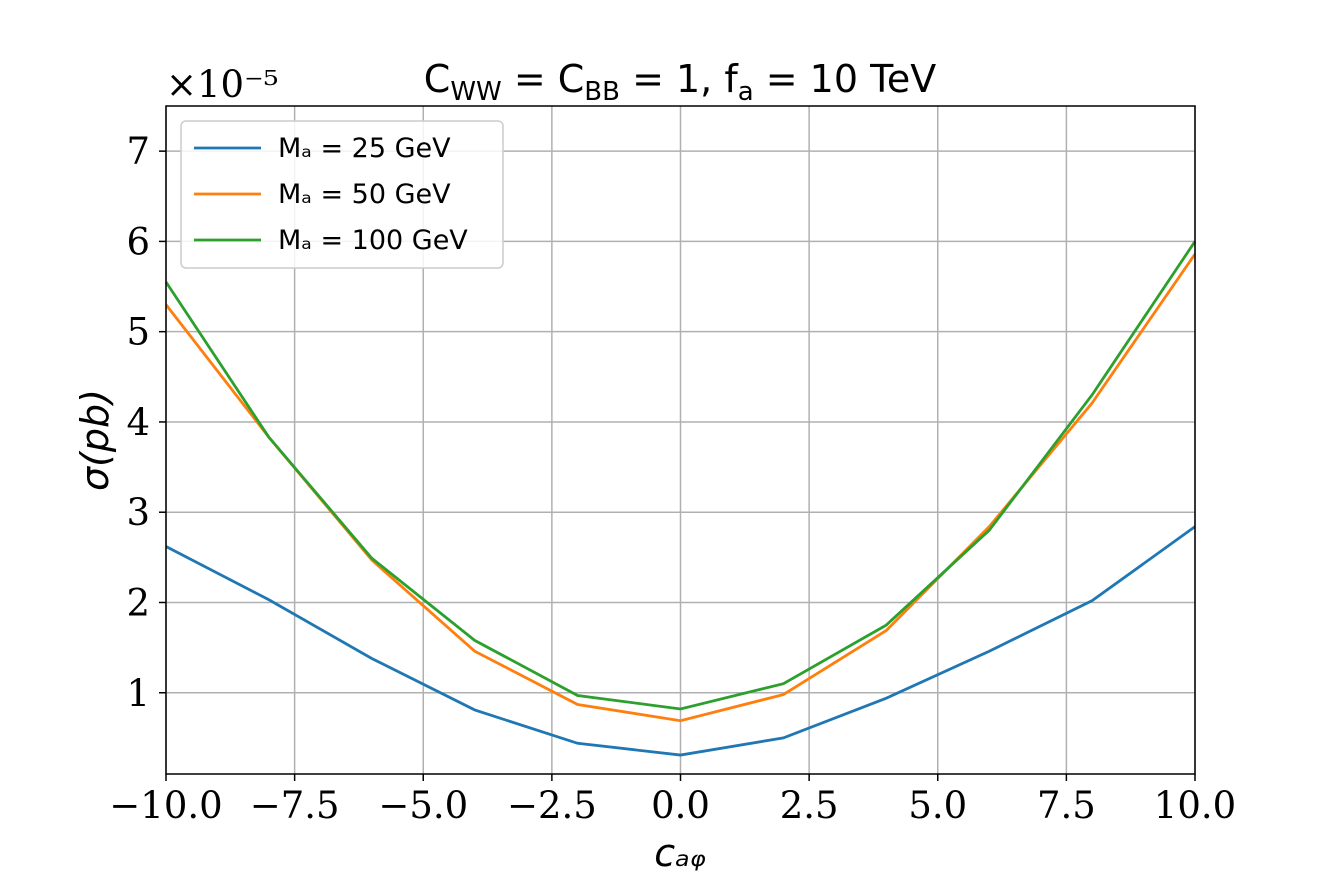 This screenshot has height=886, width=1329. Describe the element at coordinates (680, 805) in the screenshot. I see `x-tick-label: 0.0` at that location.